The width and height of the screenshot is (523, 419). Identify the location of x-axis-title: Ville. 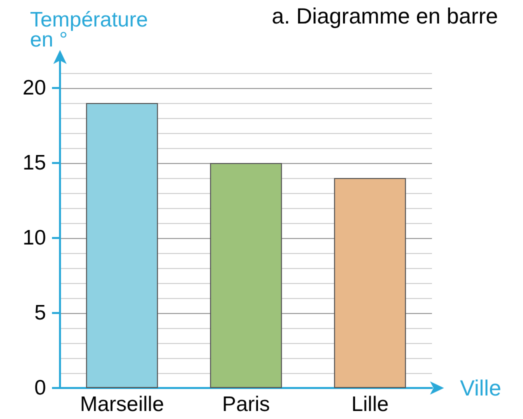
(481, 388).